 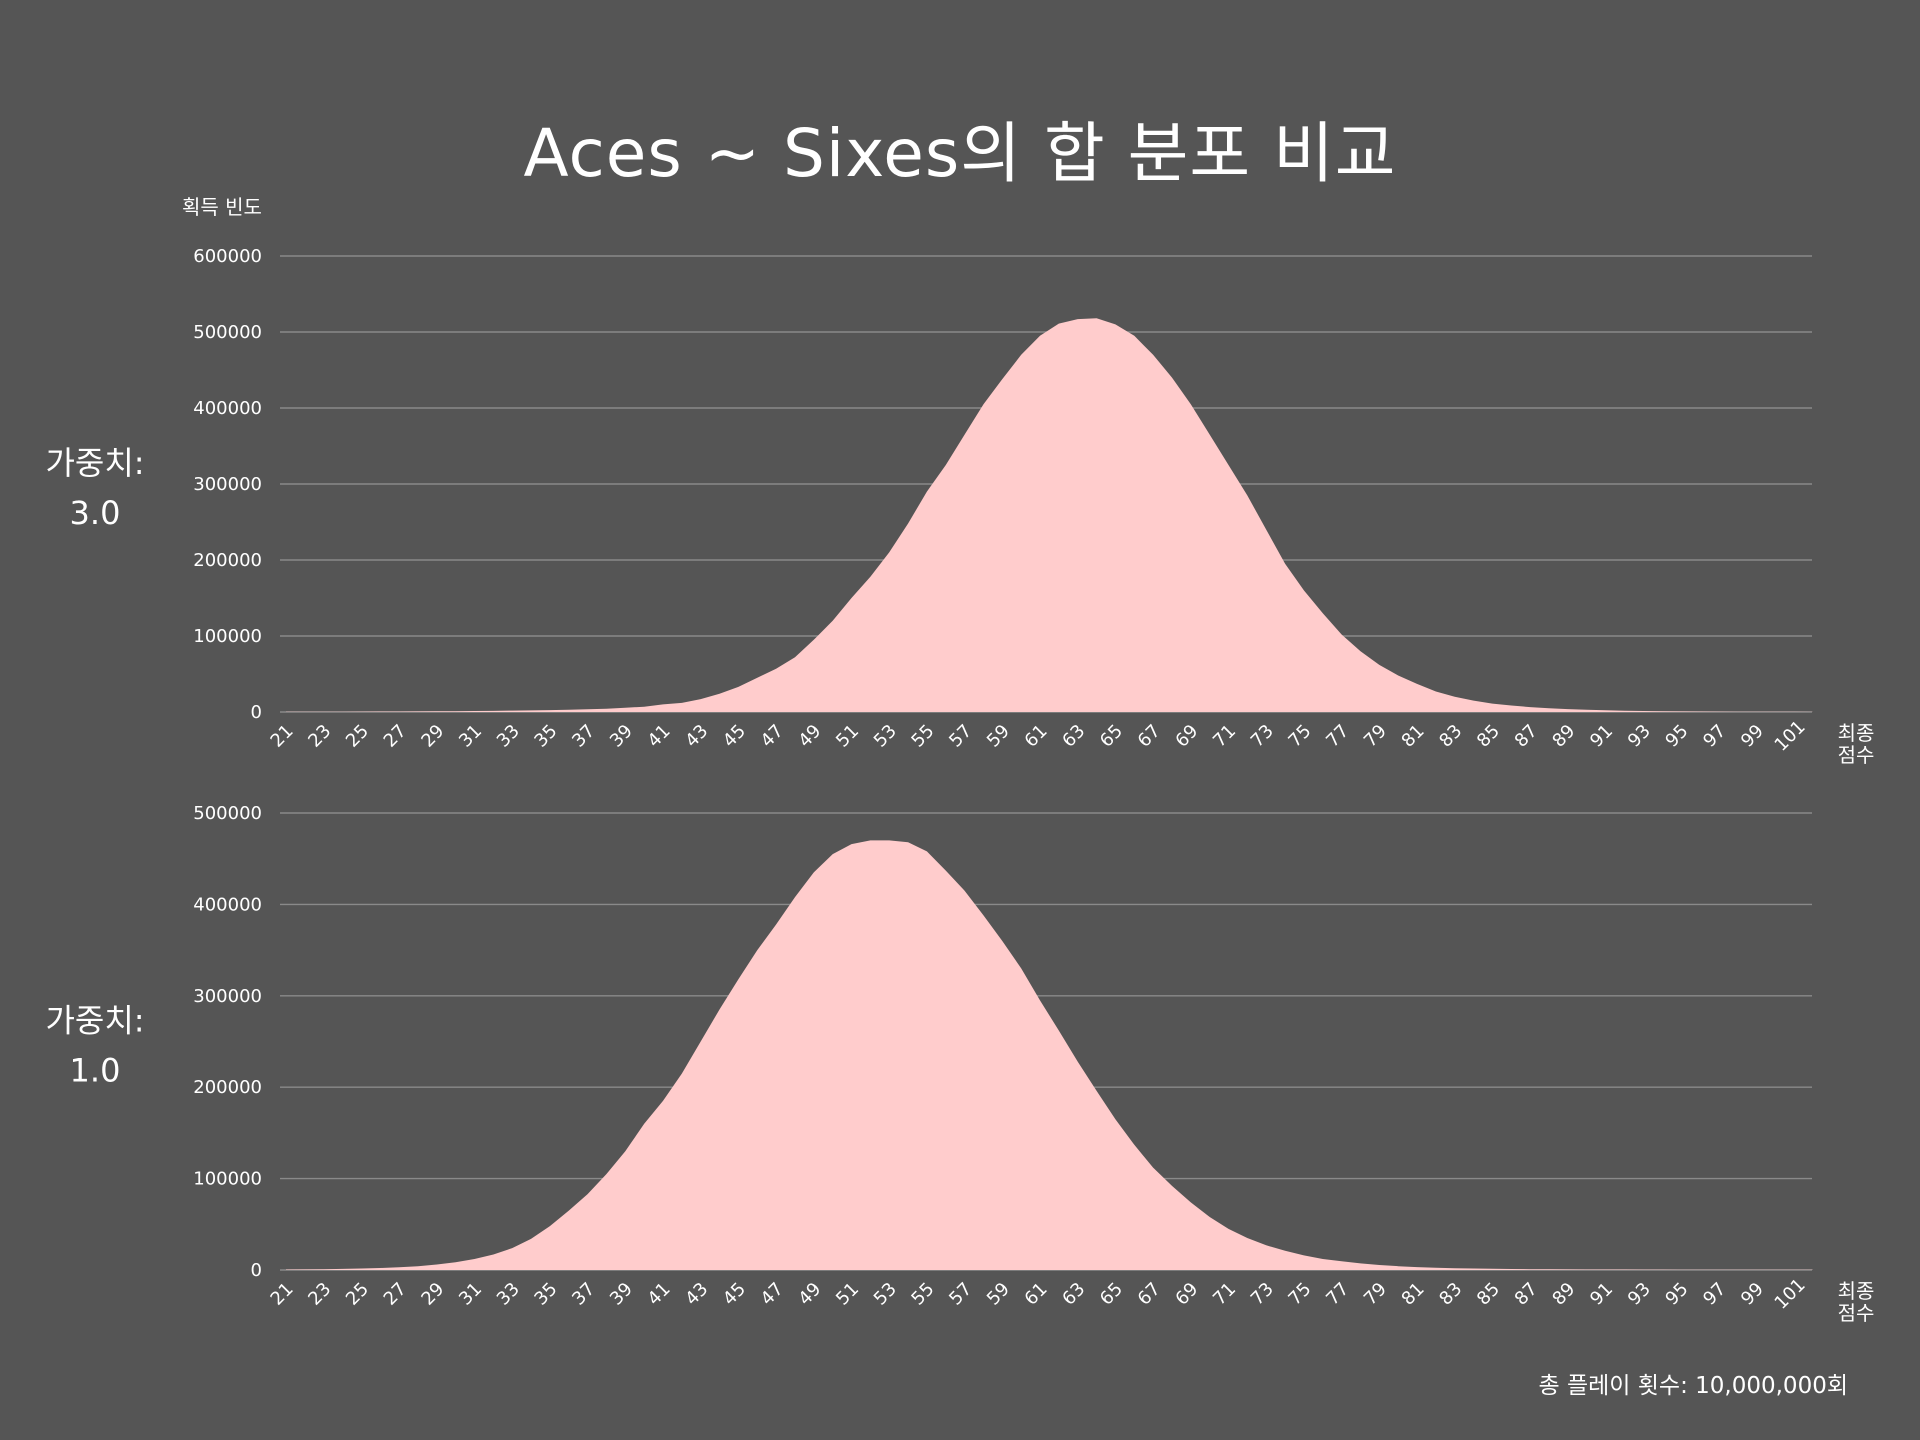 I want to click on play-count-footnote: 총 플레이 횟수: 10,000,000회, so click(x=1693, y=1386).